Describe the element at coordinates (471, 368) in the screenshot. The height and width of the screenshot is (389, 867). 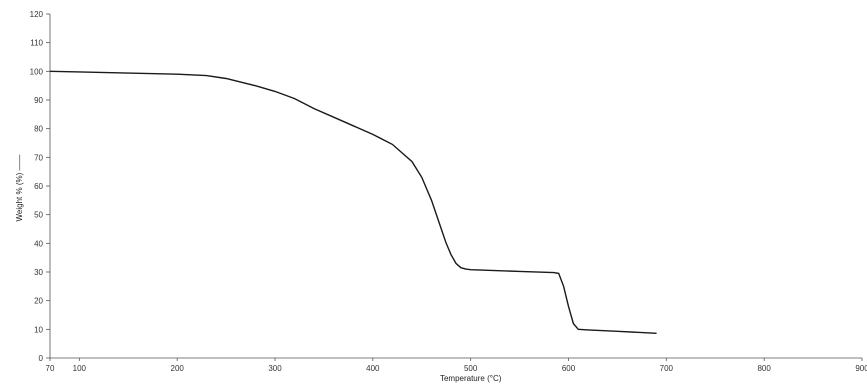
I see `x-tick-label: 500` at that location.